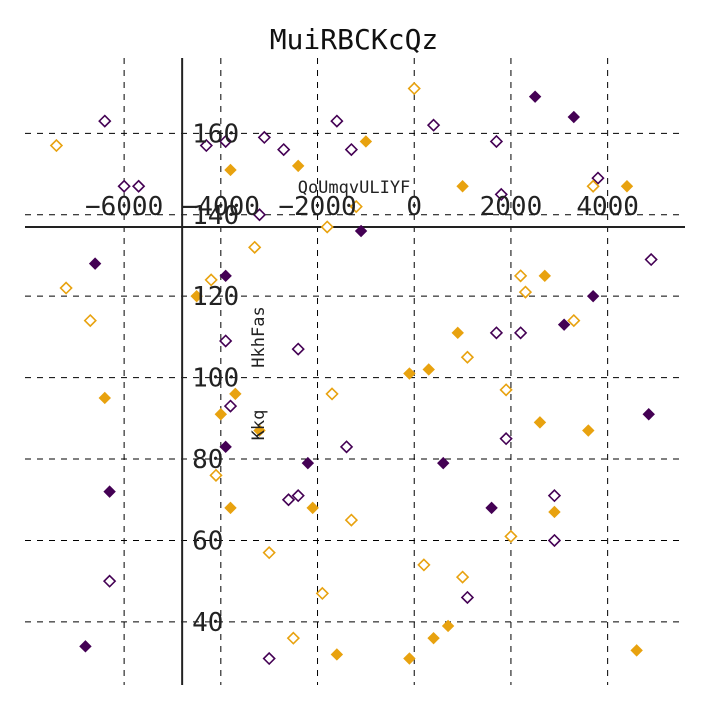  What do you see at coordinates (607, 207) in the screenshot?
I see `x-tick-label: 4000` at bounding box center [607, 207].